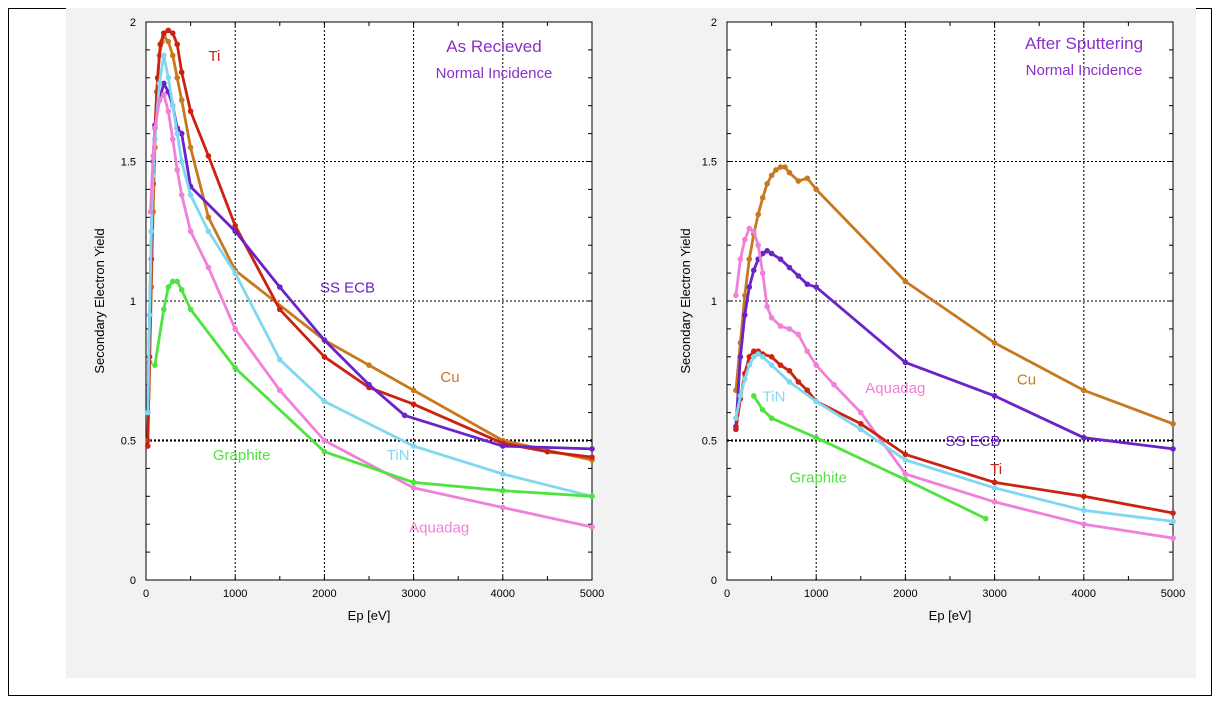  I want to click on c0-x-tick-label: 2000, so click(324, 594).